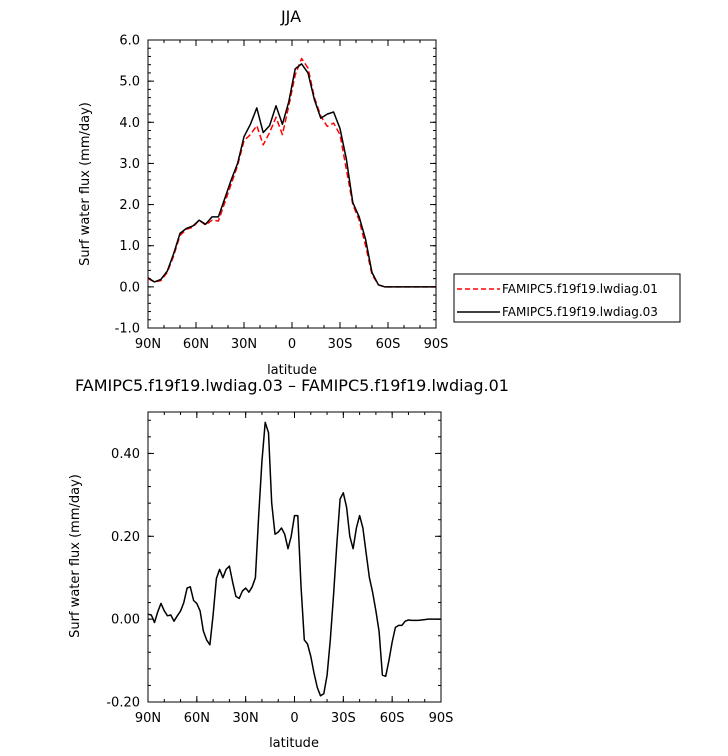 The width and height of the screenshot is (728, 756). What do you see at coordinates (125, 620) in the screenshot?
I see `y-tick-label: 0.00` at bounding box center [125, 620].